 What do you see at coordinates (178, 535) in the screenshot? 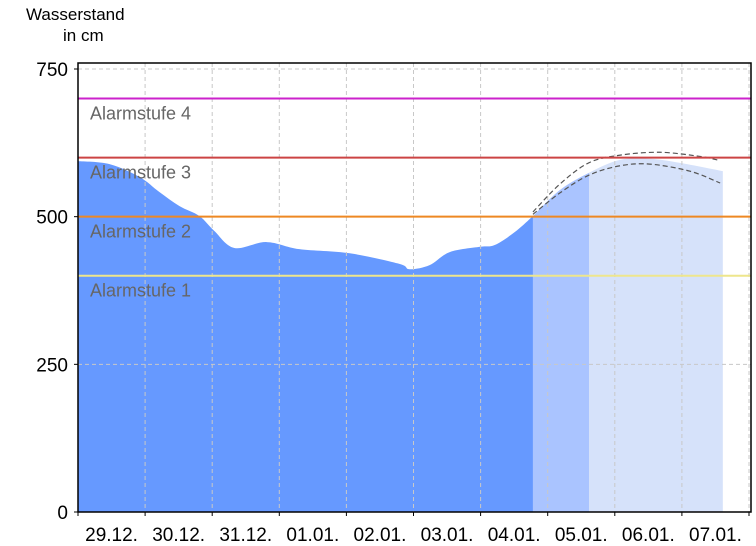
I see `x-tick-label: 30.12.` at bounding box center [178, 535].